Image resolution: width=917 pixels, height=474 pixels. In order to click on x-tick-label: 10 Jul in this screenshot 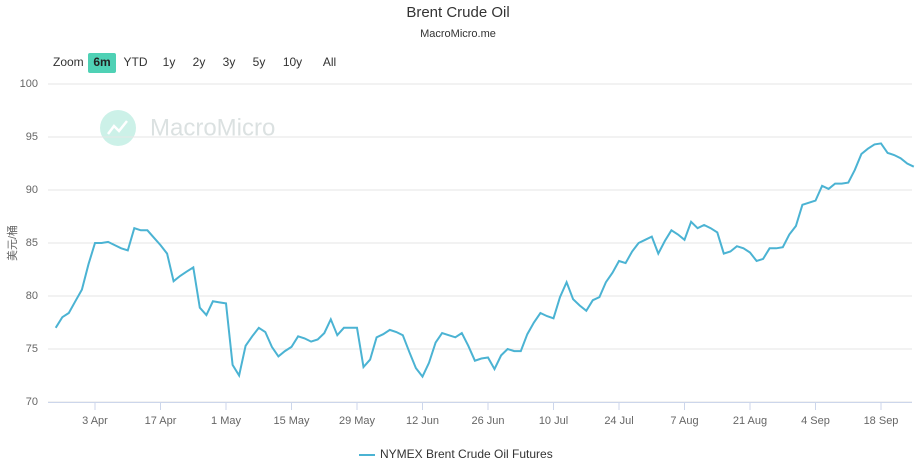, I will do `click(553, 421)`.